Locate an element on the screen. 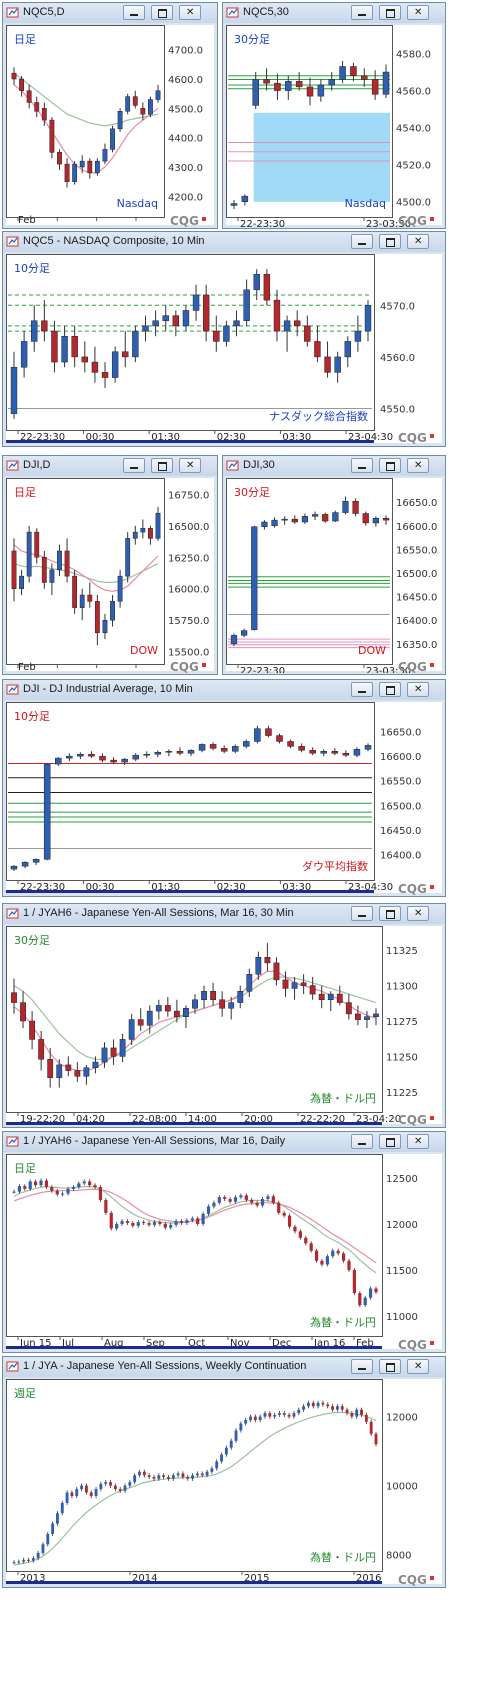 This screenshot has width=483, height=1691. y-tick-label: 12000 is located at coordinates (402, 1418).